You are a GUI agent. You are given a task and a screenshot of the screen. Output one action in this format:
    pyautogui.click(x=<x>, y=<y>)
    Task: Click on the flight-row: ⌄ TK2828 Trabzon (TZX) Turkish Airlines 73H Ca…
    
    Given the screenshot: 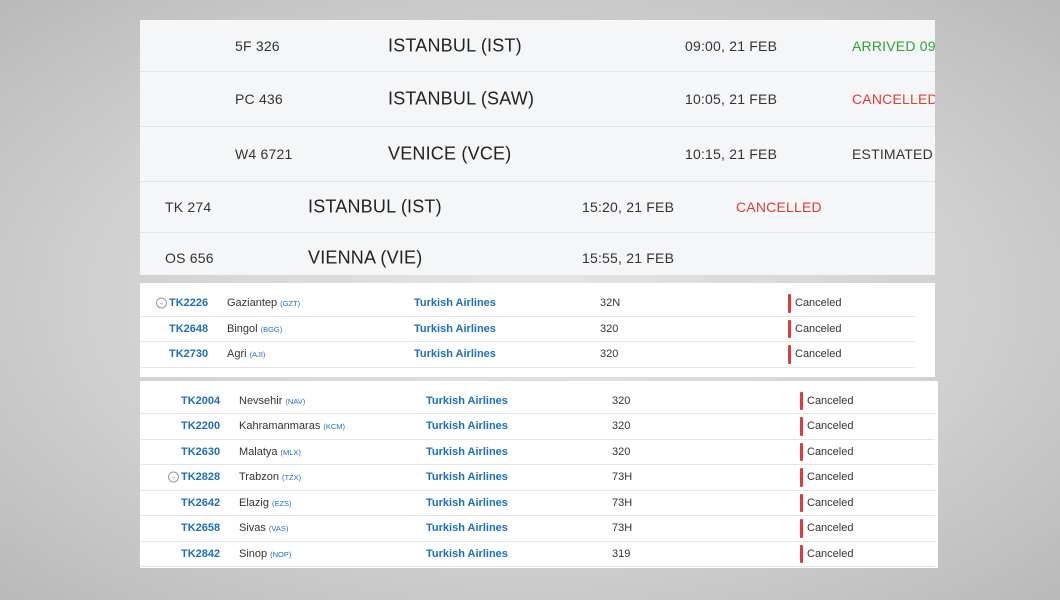 What is the action you would take?
    pyautogui.click(x=537, y=478)
    